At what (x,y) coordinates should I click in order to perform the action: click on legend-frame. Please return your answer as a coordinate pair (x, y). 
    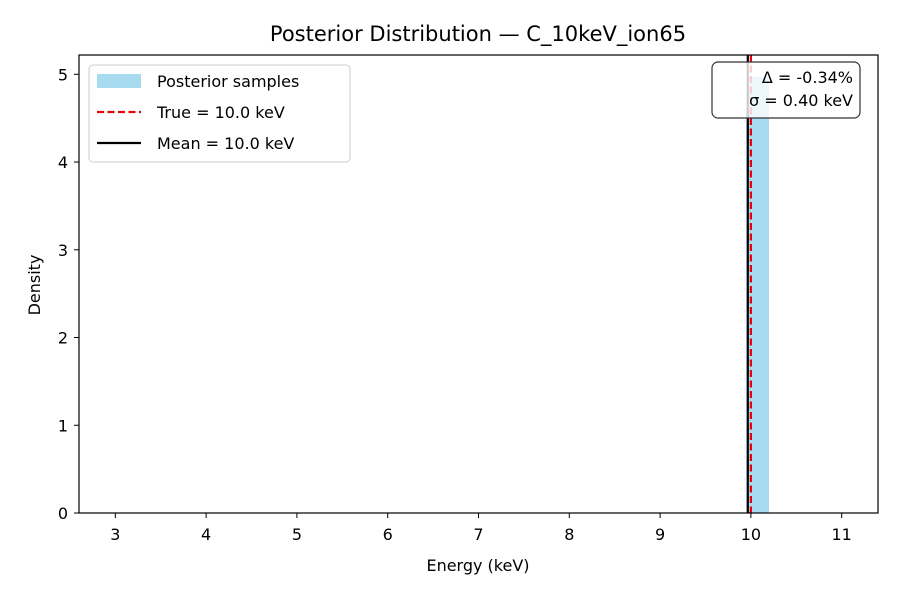
    Looking at the image, I should click on (219, 113).